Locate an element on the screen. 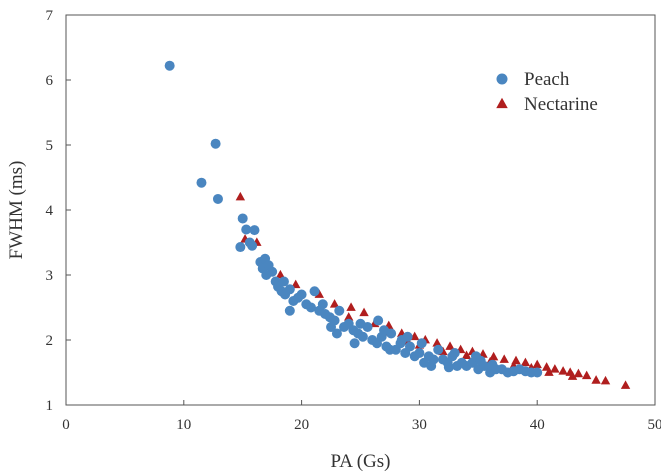 This screenshot has width=661, height=475. y-tick-label: 2 is located at coordinates (50, 341).